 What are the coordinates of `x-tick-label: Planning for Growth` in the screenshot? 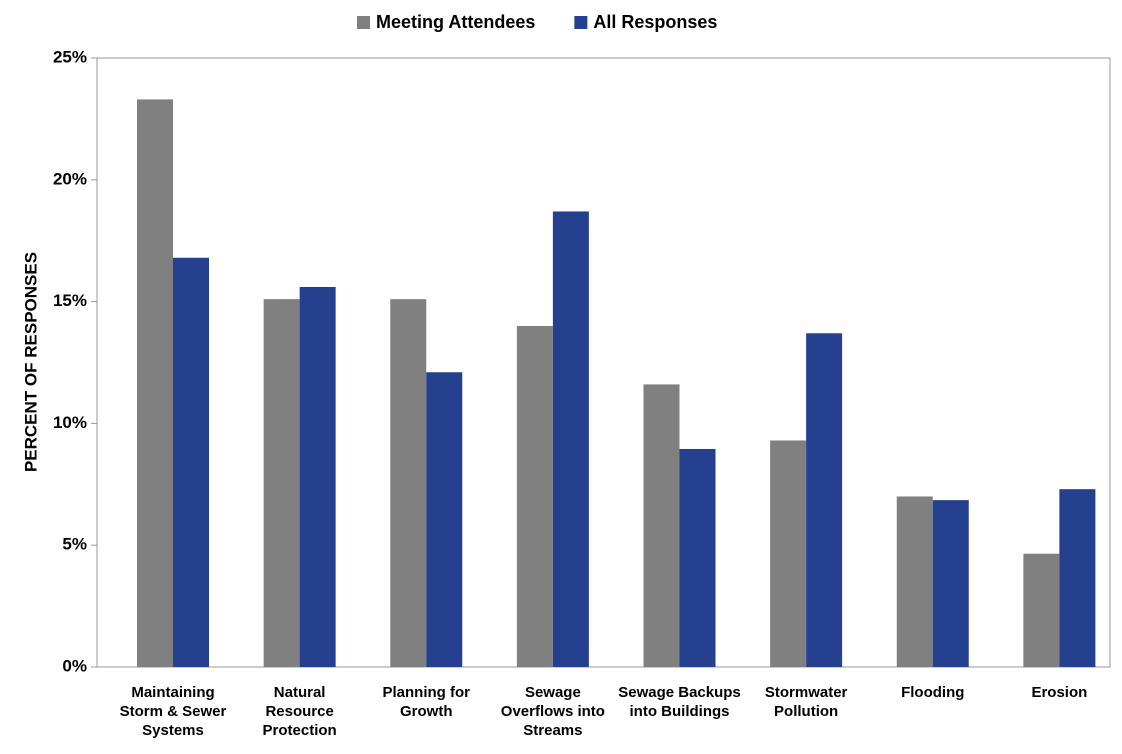 It's located at (426, 702).